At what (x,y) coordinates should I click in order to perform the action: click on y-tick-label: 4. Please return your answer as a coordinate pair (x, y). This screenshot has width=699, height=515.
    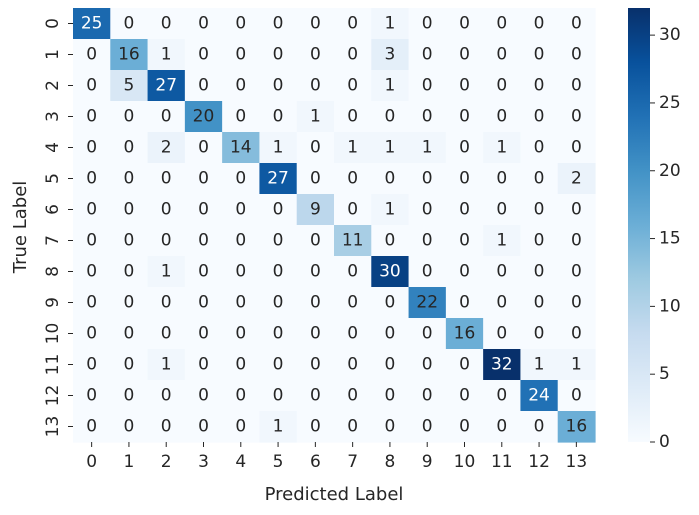
    Looking at the image, I should click on (53, 147).